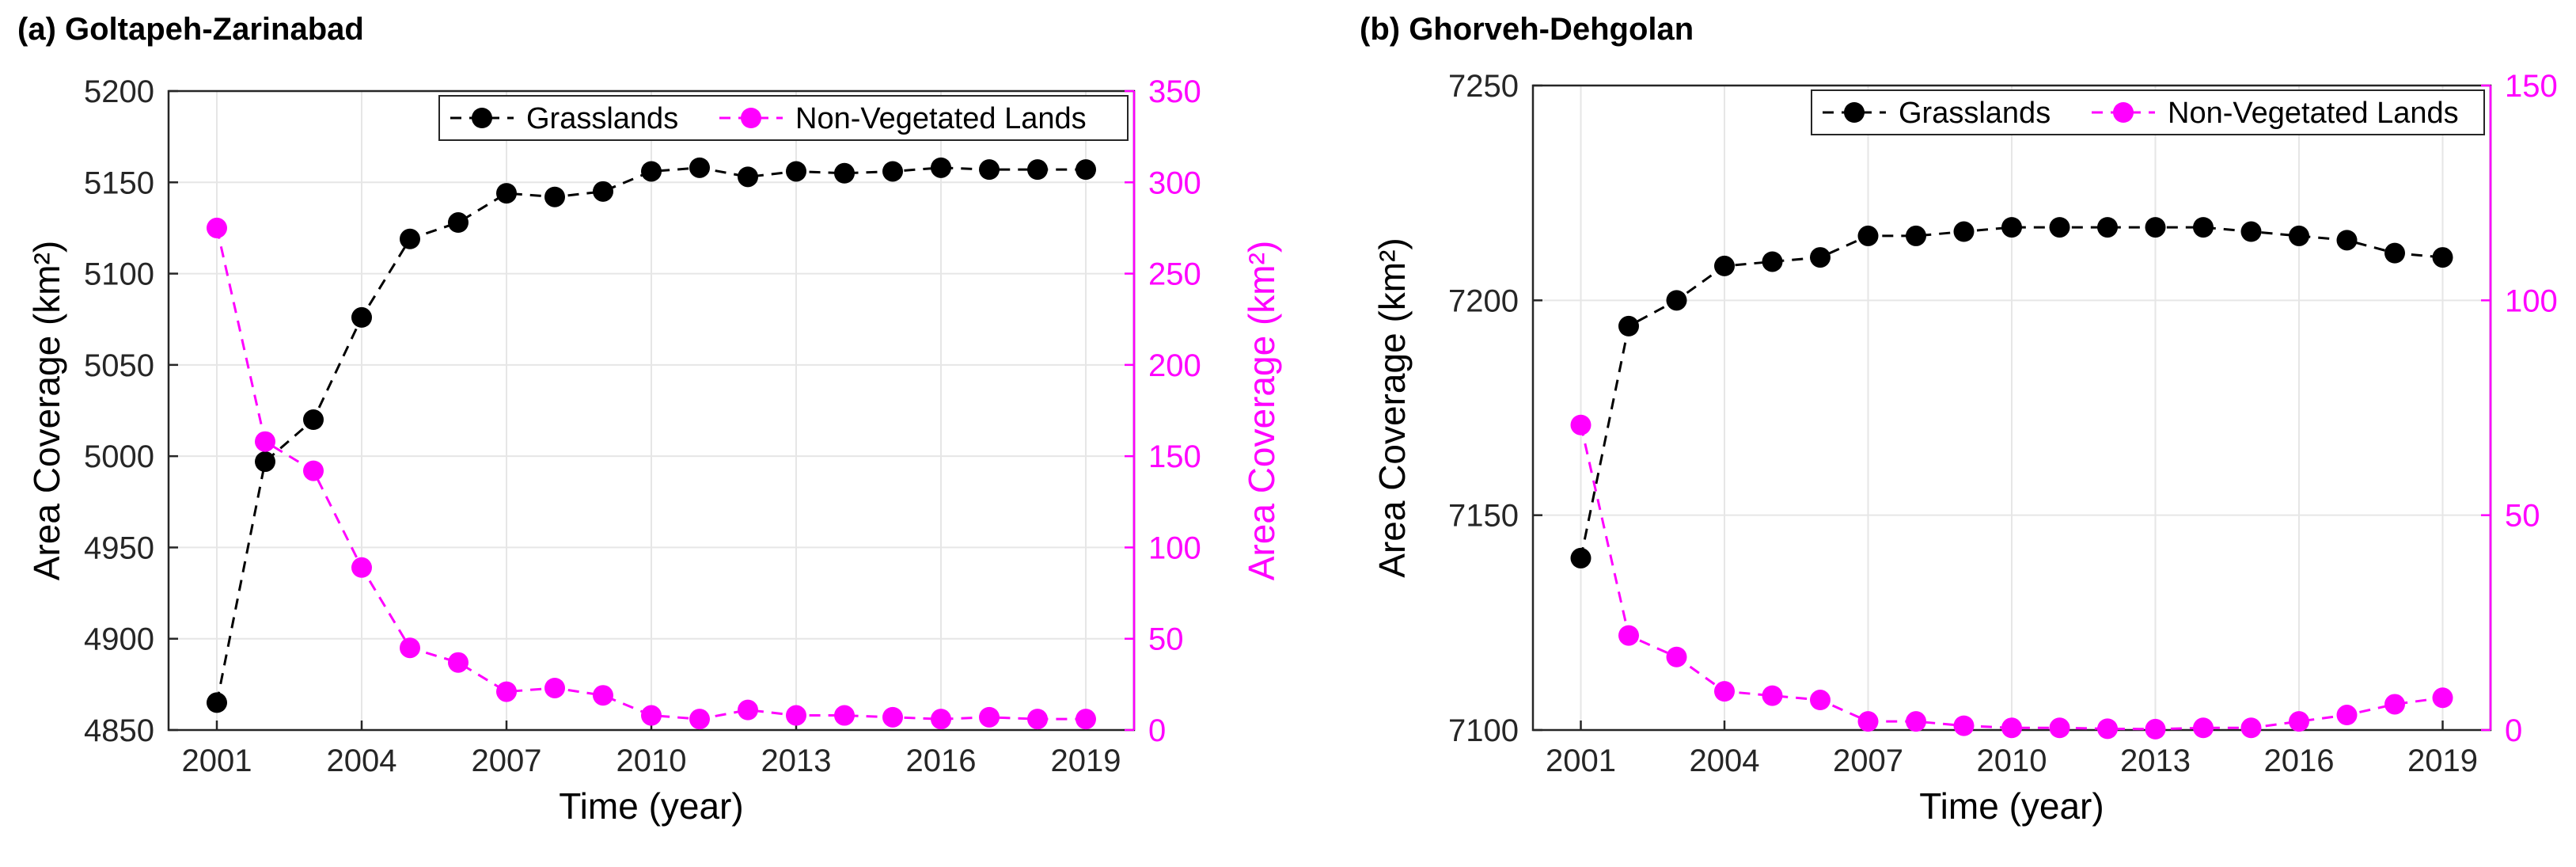 This screenshot has width=2576, height=867. Describe the element at coordinates (1157, 730) in the screenshot. I see `y-right-tick-label: 0` at that location.